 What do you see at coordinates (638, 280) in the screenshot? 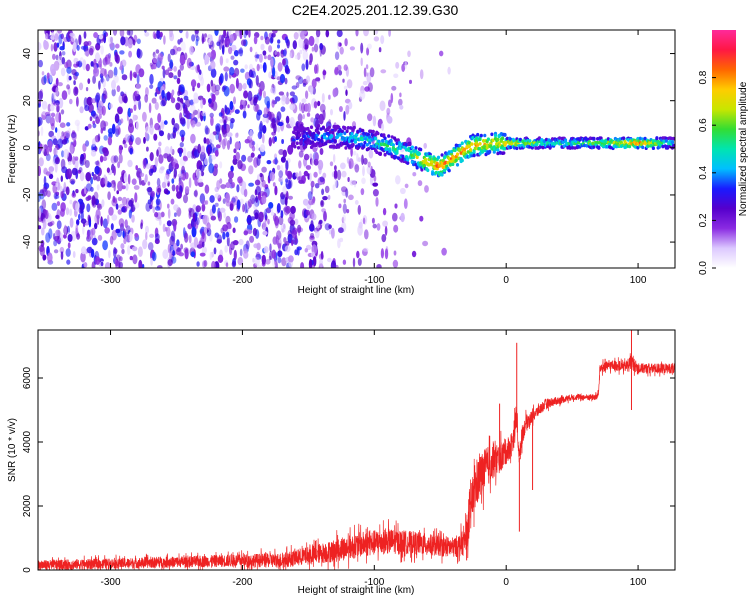
I see `x-tick-label: 100` at bounding box center [638, 280].